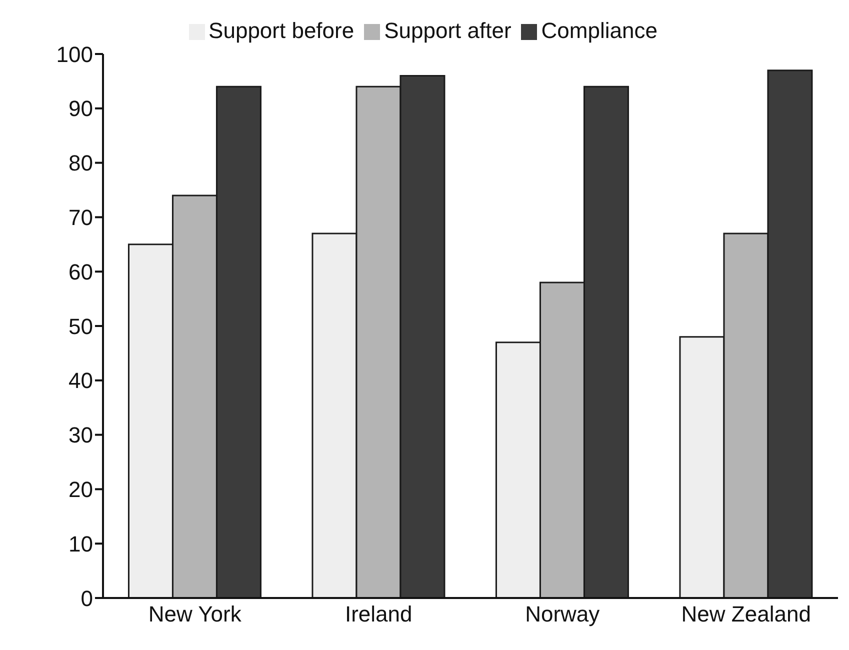  I want to click on y-tick-label: 90, so click(80, 109).